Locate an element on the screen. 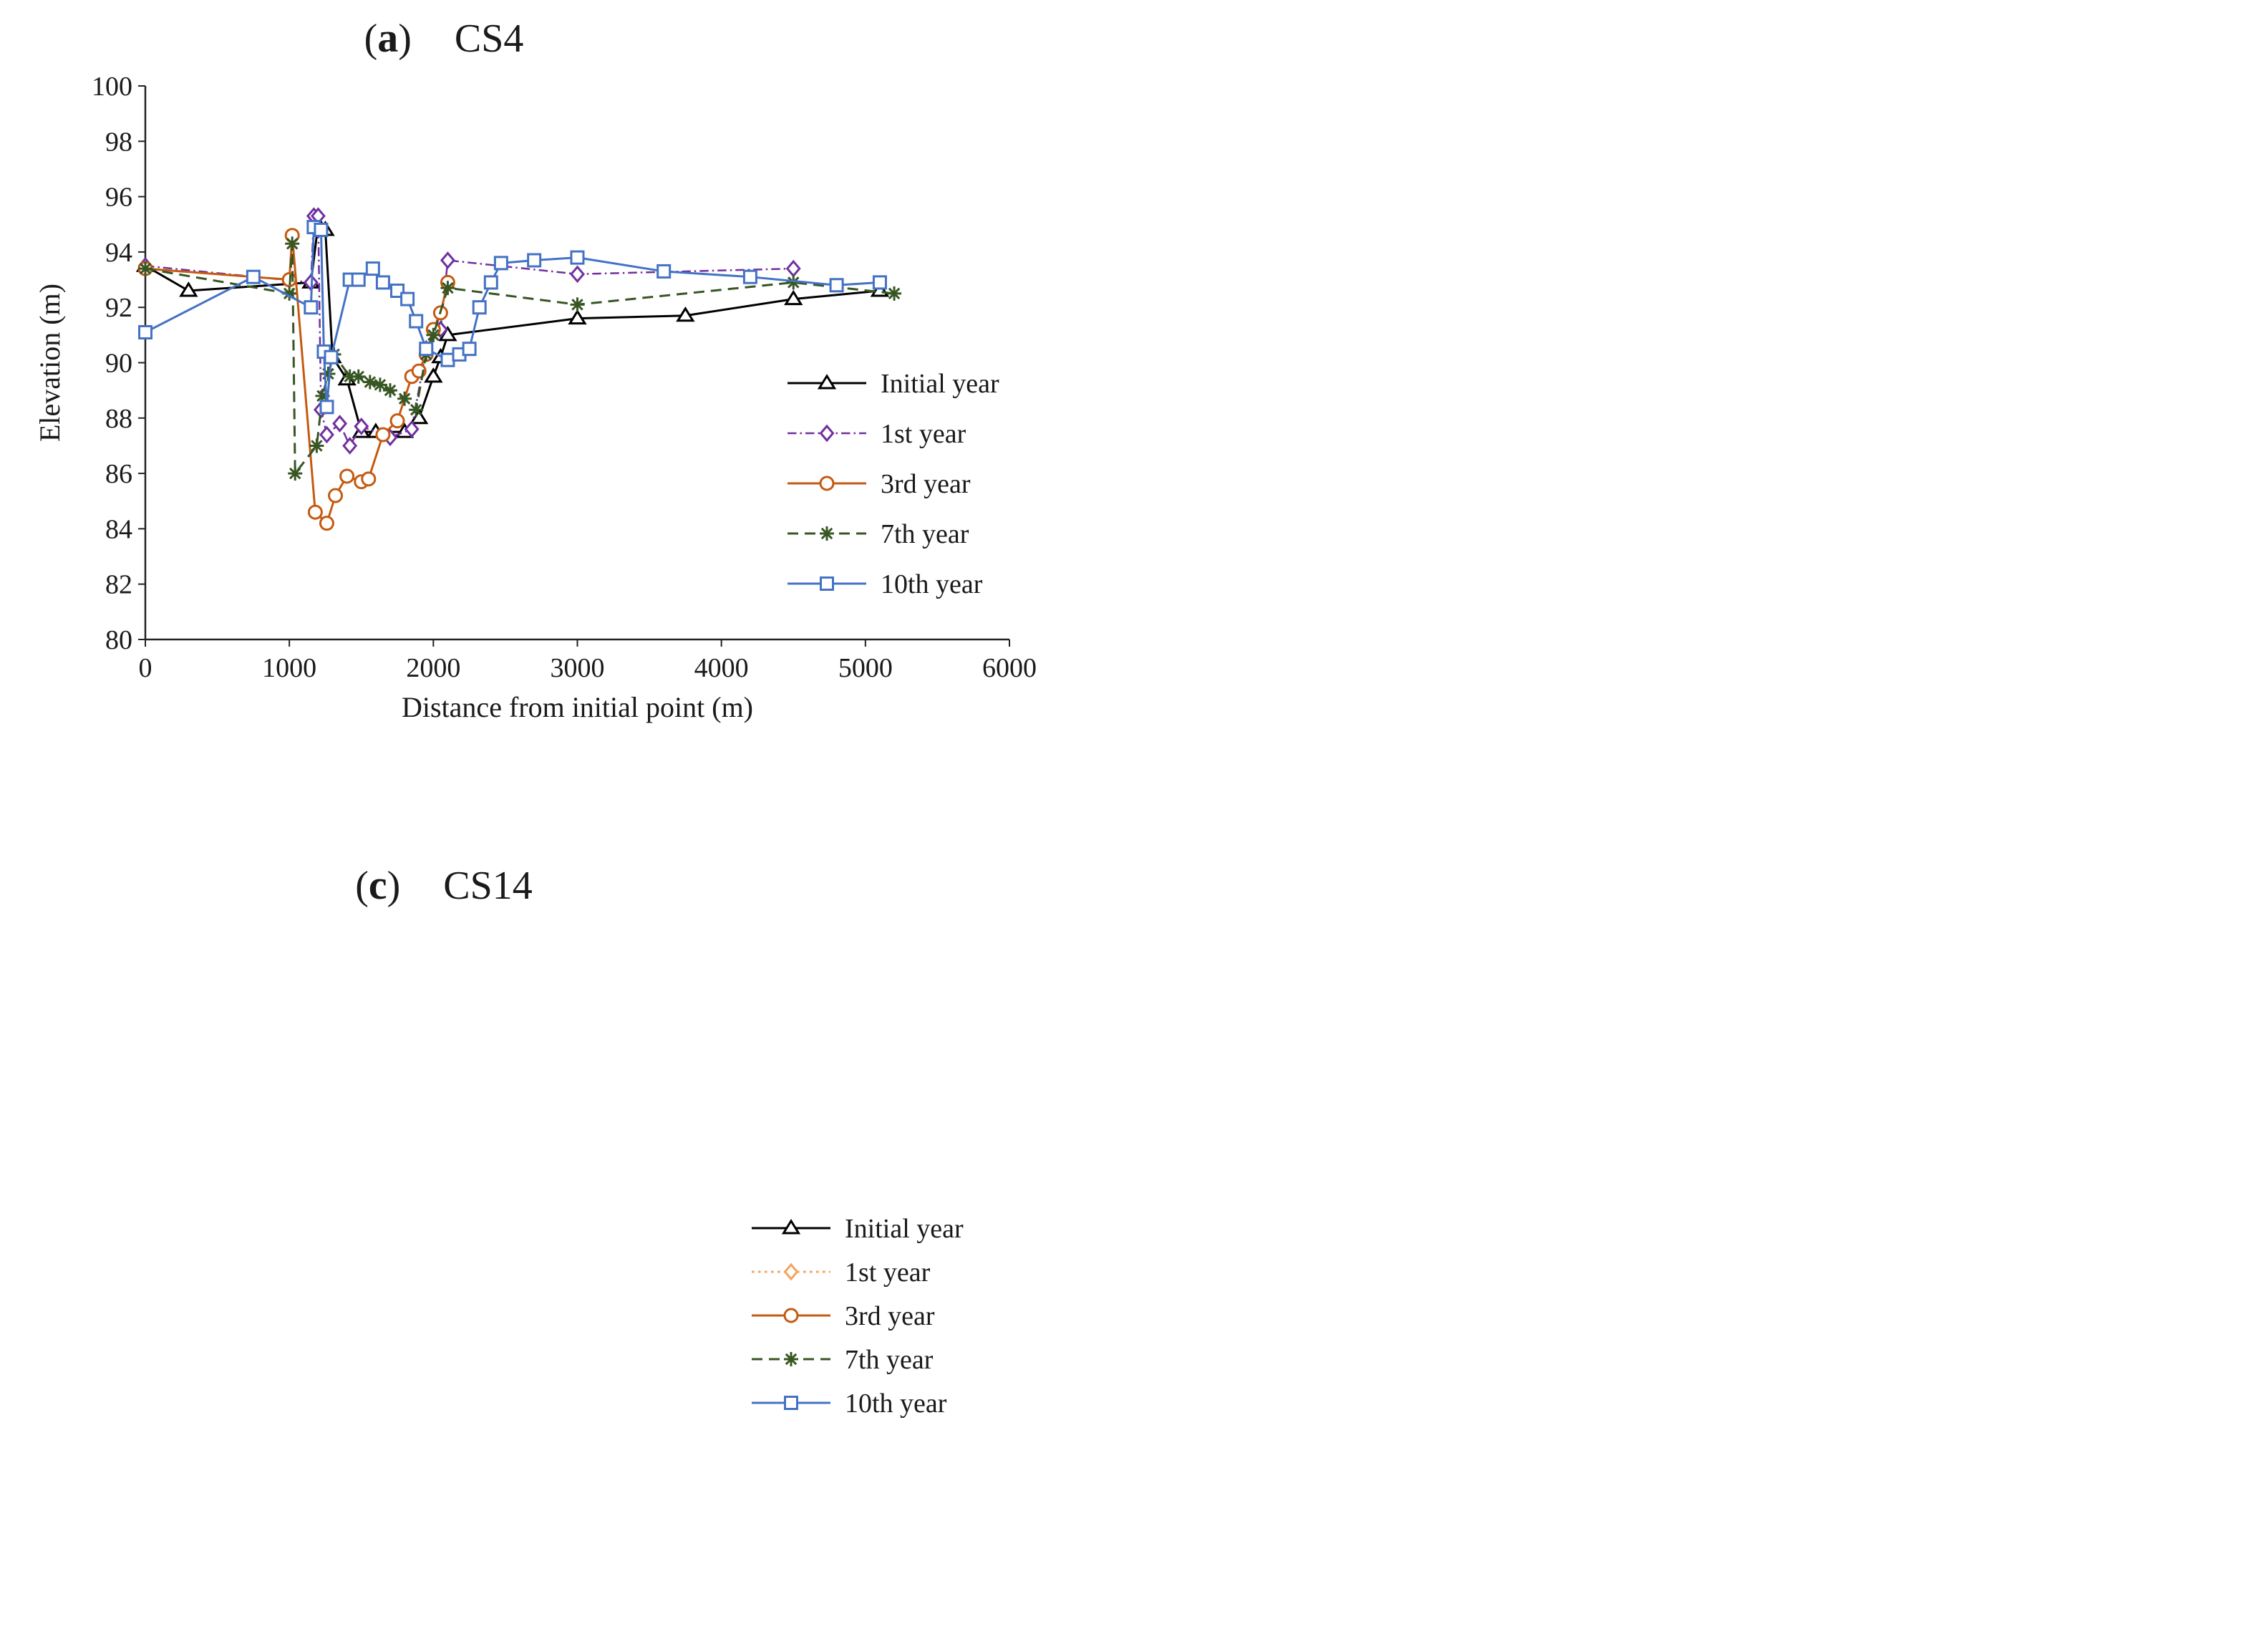 The image size is (2268, 1632). legend-item: 7th year is located at coordinates (878, 534).